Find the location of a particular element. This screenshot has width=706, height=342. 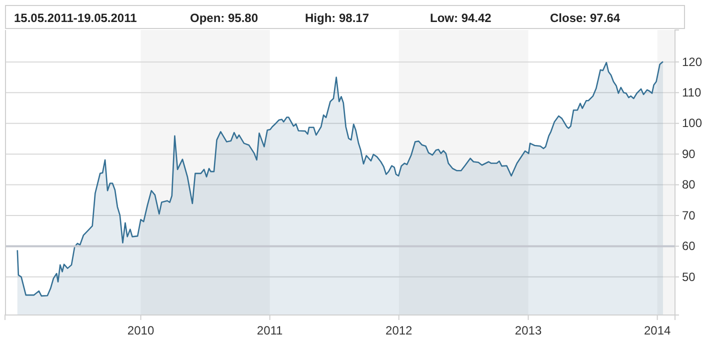

x-tick-label: 2010 is located at coordinates (140, 331).